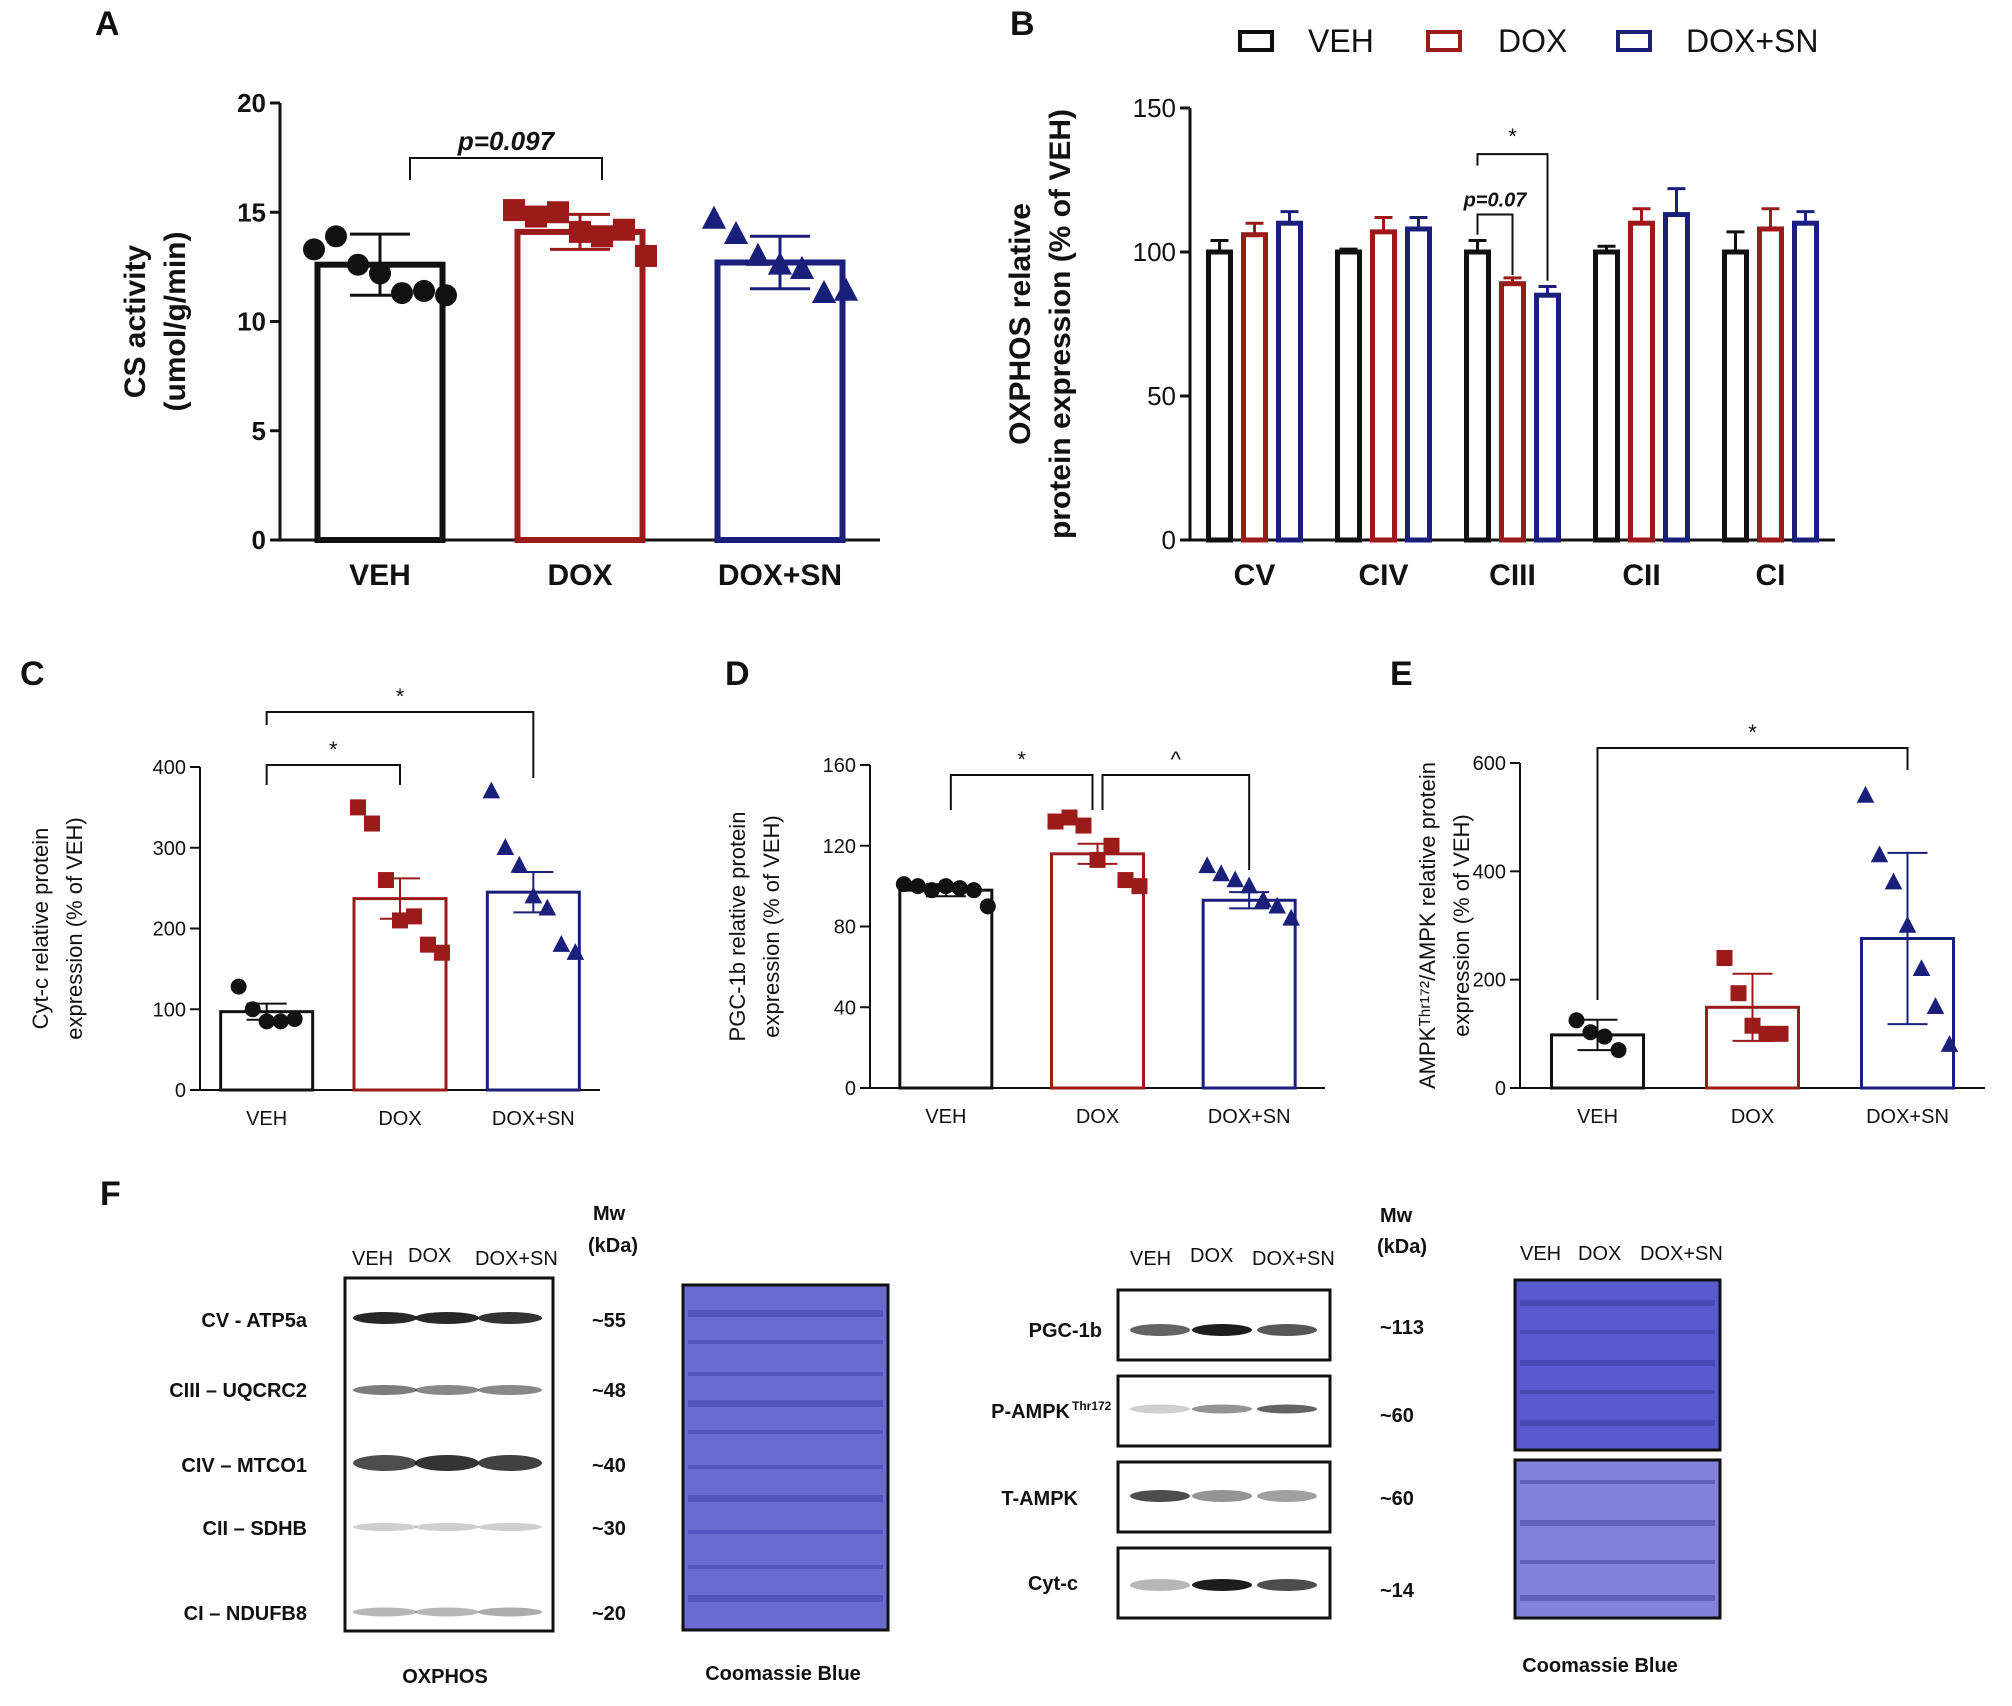 The width and height of the screenshot is (2012, 1706). What do you see at coordinates (1681, 1254) in the screenshot?
I see `lane-label-doxsn-3: DOX+SN` at bounding box center [1681, 1254].